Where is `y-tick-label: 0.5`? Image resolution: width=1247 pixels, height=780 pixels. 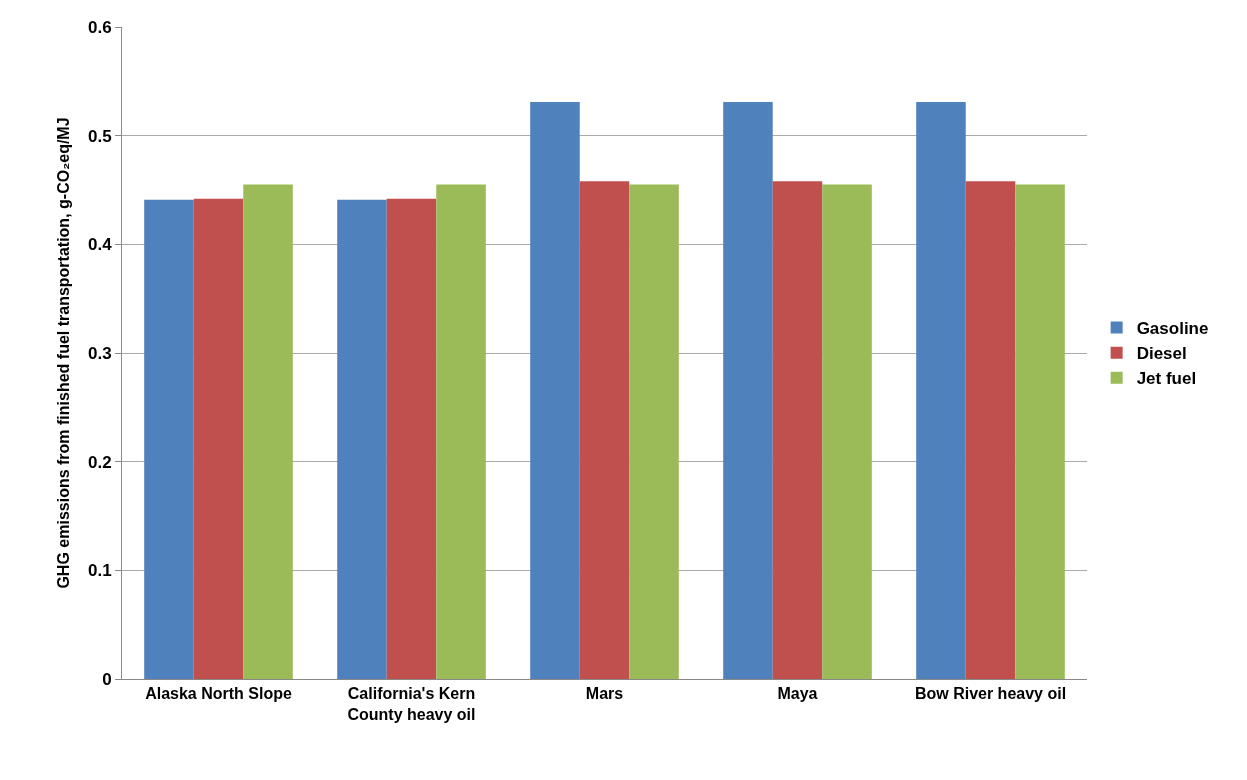
y-tick-label: 0.5 is located at coordinates (99, 136).